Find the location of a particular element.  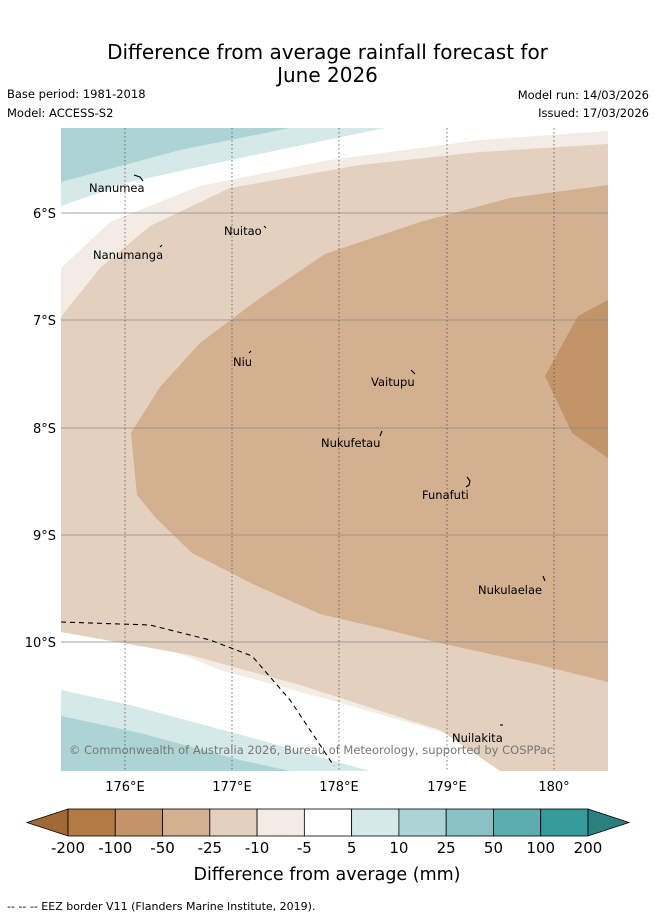

colorbar-tick-label: 10 is located at coordinates (398, 848).